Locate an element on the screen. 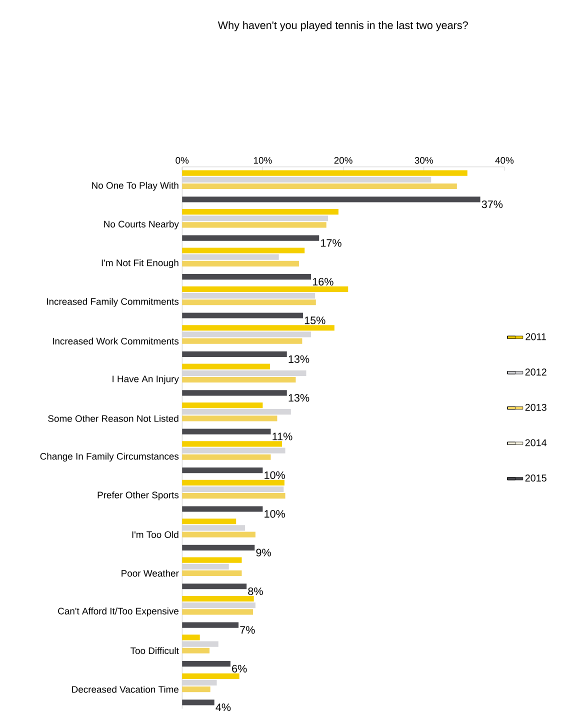 The image size is (568, 712). y-tick-label: Increased Family Commitments is located at coordinates (113, 302).